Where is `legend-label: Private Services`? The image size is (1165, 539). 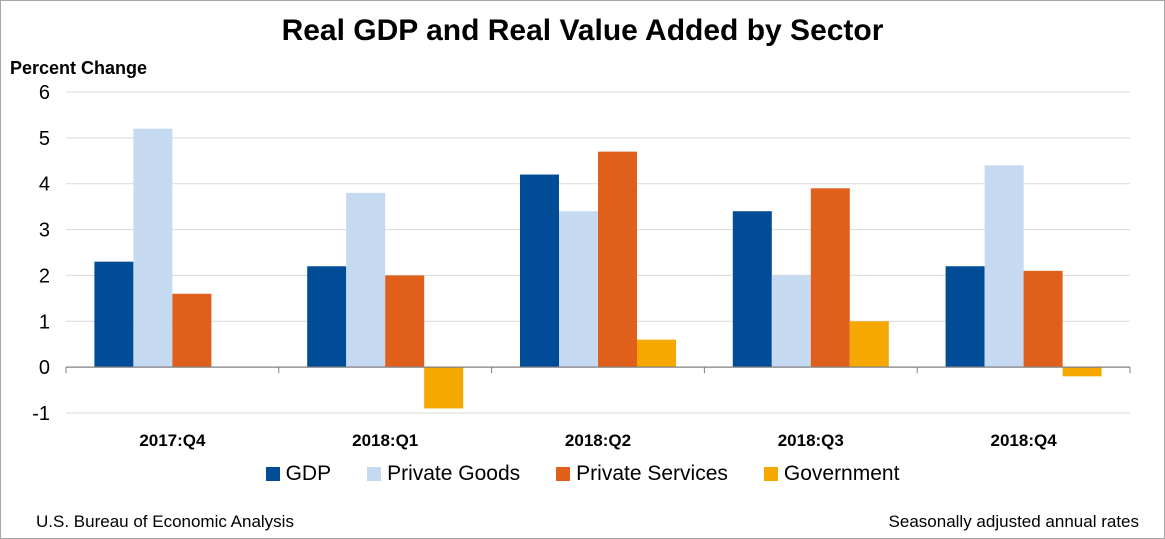
legend-label: Private Services is located at coordinates (652, 473).